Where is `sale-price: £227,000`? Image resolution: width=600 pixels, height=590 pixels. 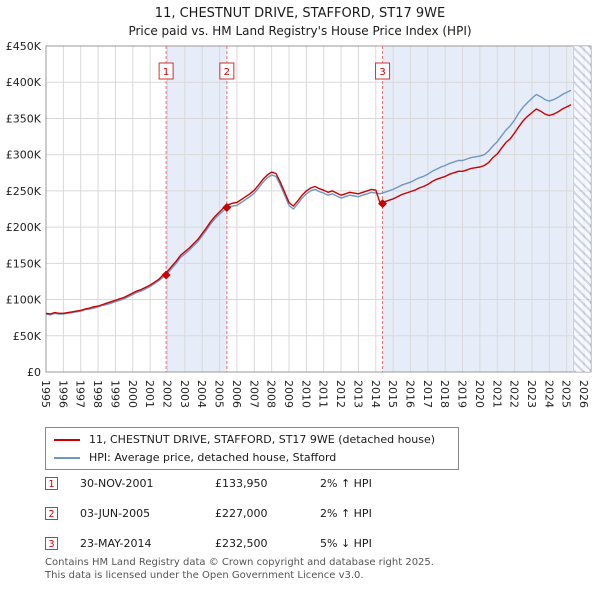
sale-price: £227,000 is located at coordinates (241, 513).